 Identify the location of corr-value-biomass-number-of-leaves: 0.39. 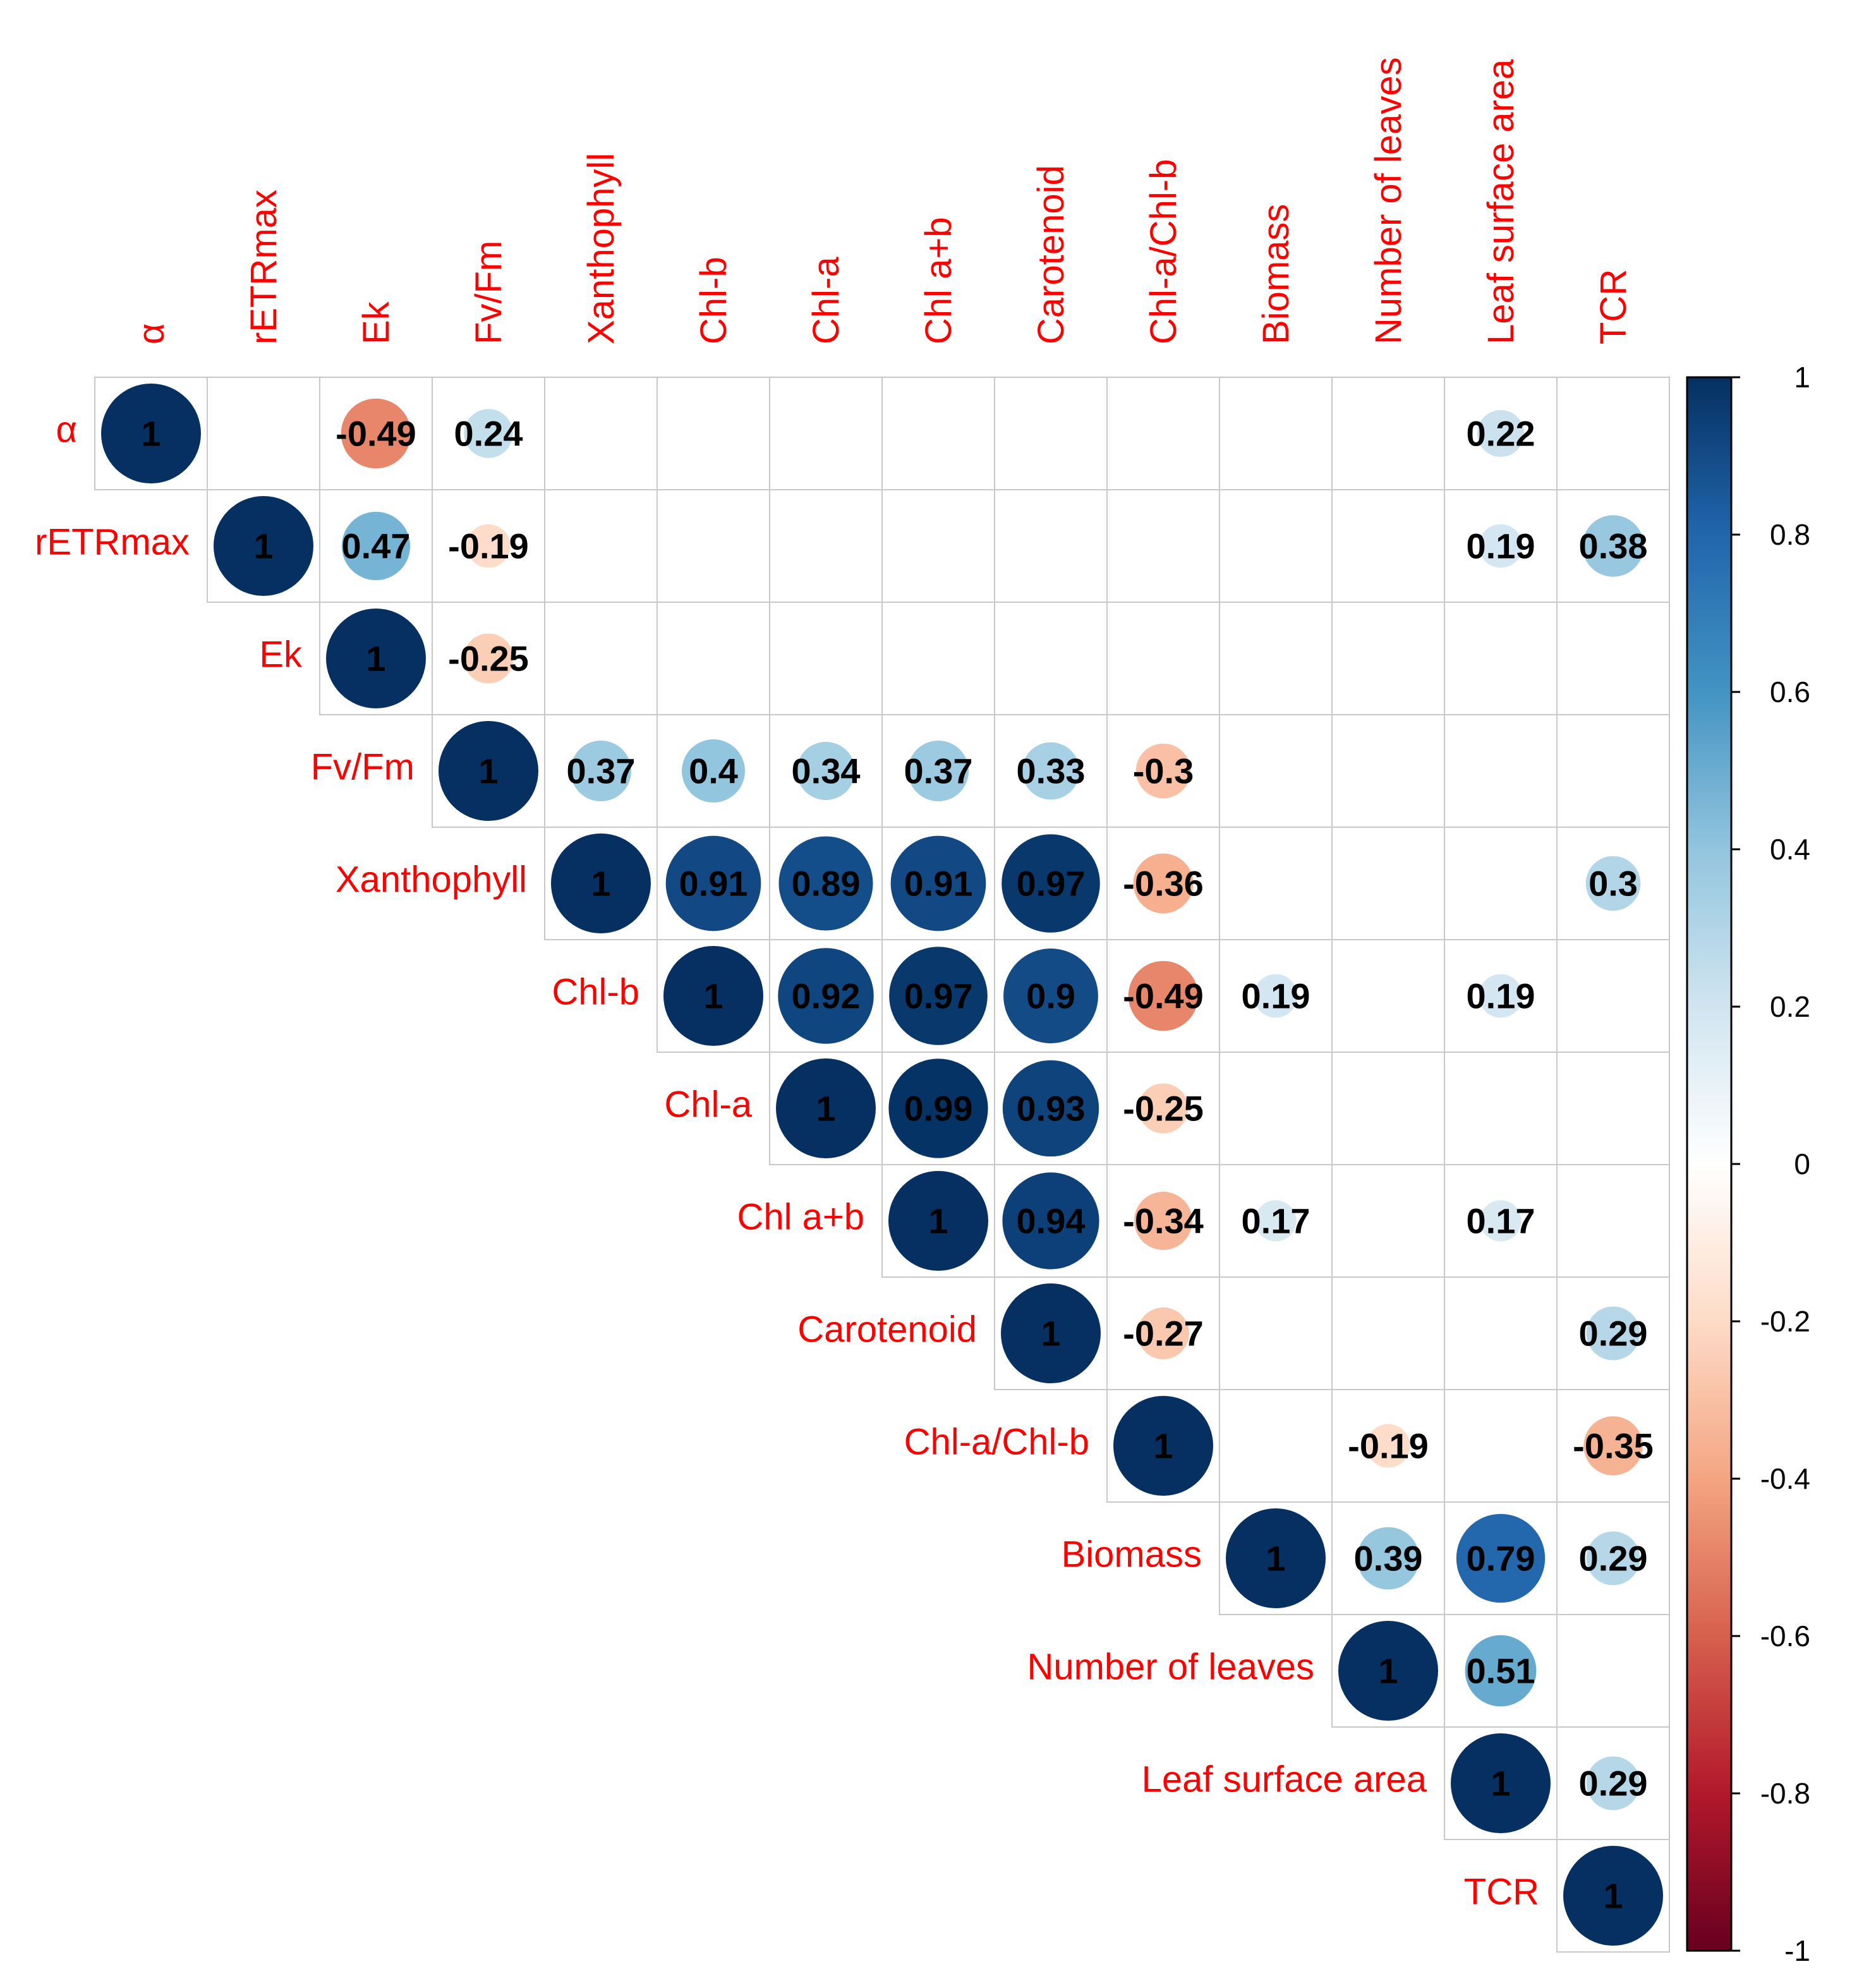
(1388, 1559).